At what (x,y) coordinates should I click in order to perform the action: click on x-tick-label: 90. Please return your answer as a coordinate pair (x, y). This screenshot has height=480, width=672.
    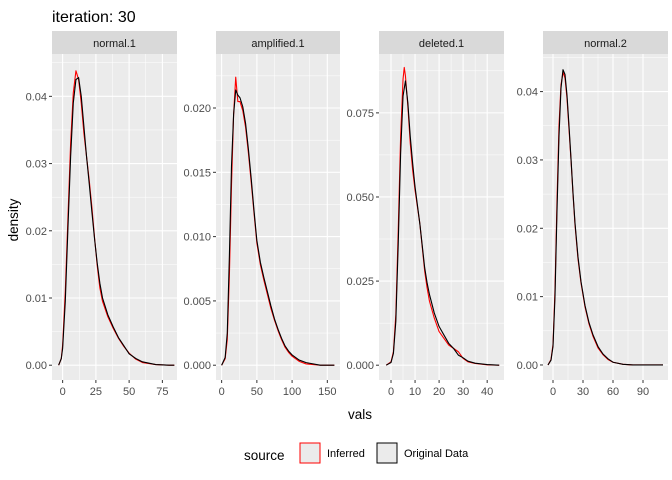
    Looking at the image, I should click on (643, 392).